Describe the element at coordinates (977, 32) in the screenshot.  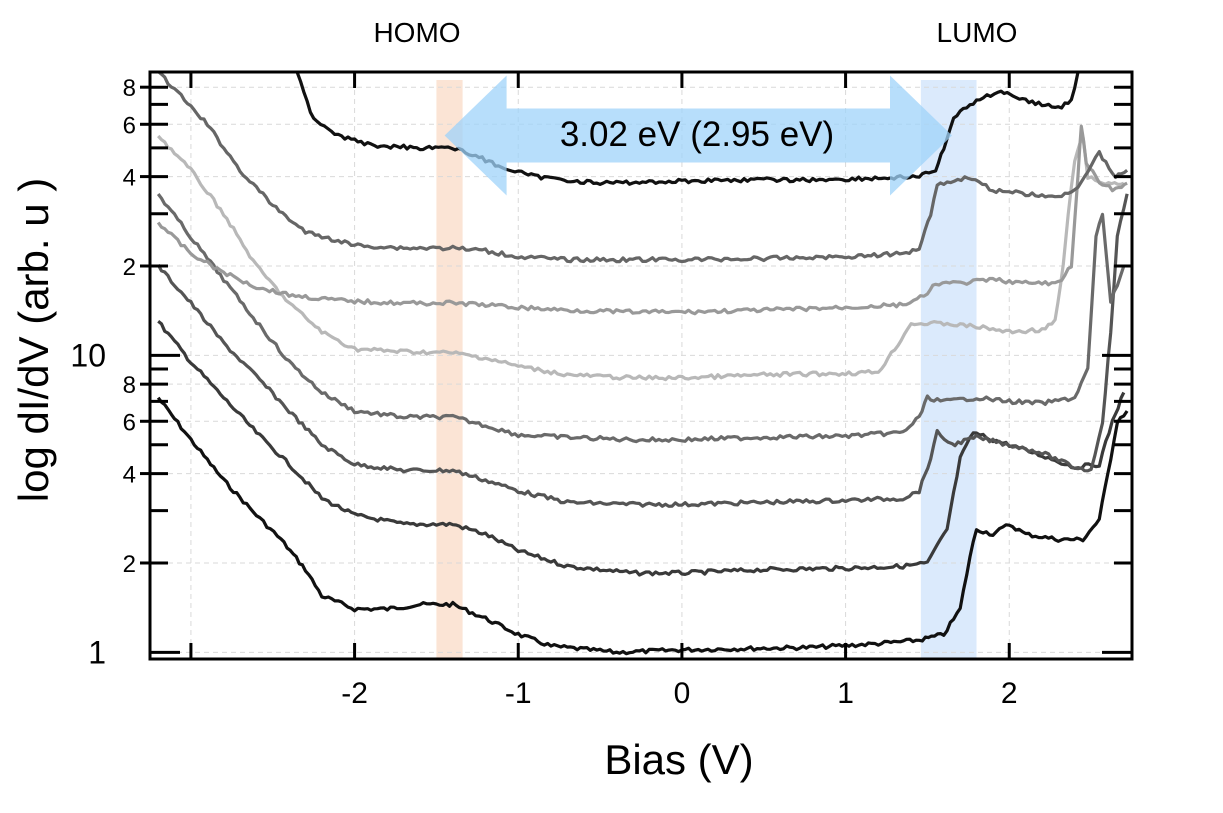
I see `lumo-label: LUMO` at that location.